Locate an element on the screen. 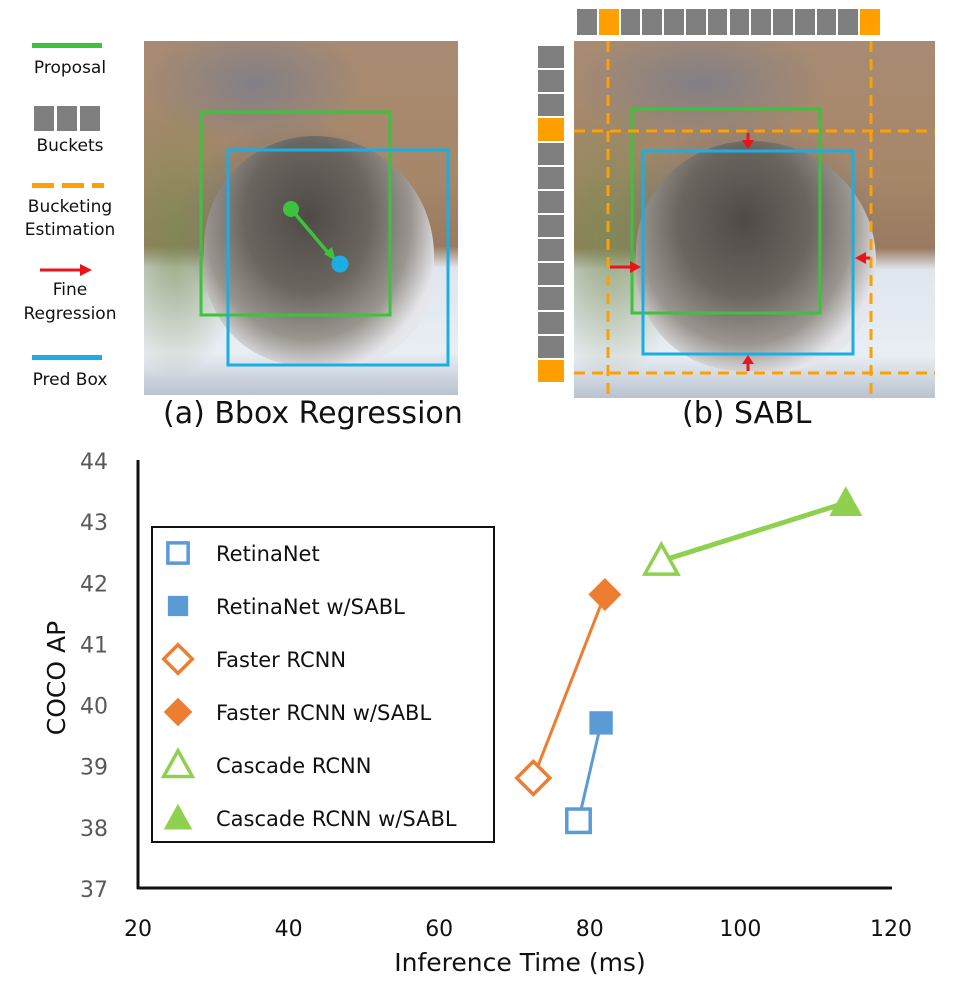 The height and width of the screenshot is (989, 953). fine-regression-arrow-icon is located at coordinates (66, 270).